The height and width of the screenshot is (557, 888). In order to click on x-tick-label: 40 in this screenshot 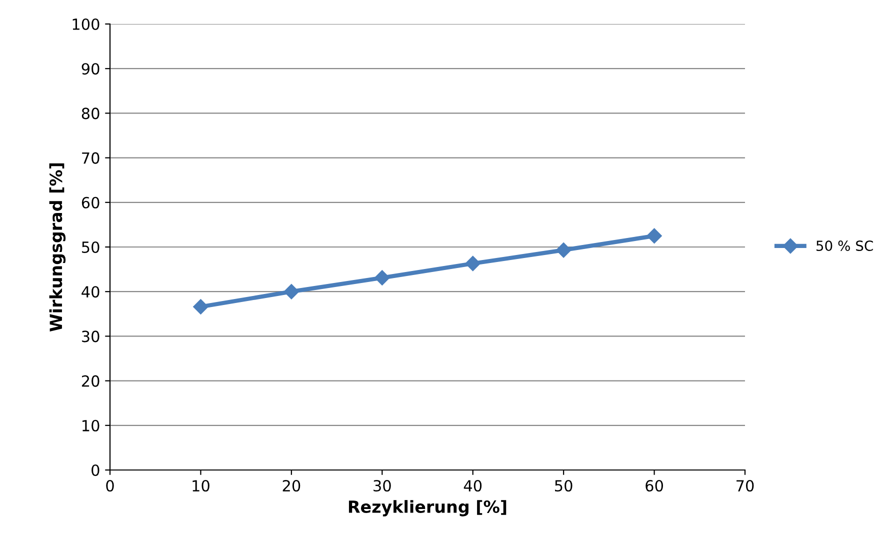, I will do `click(473, 486)`.